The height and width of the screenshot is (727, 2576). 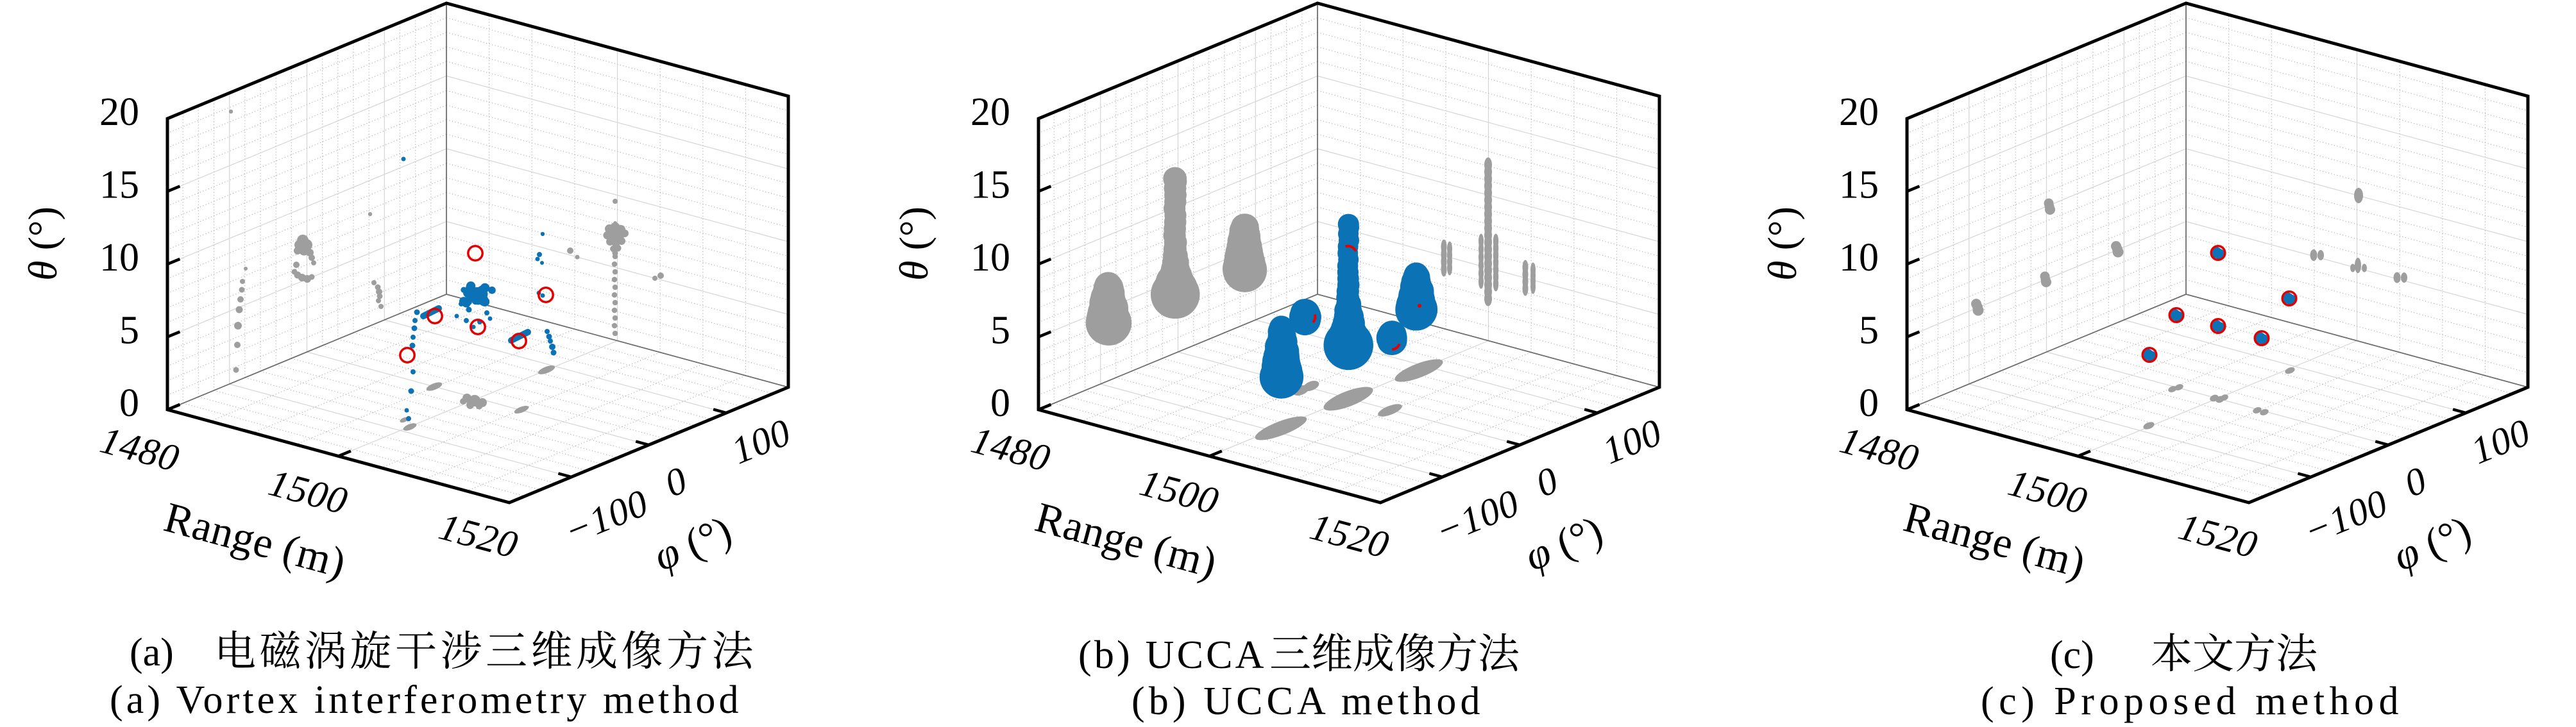 What do you see at coordinates (1307, 701) in the screenshot?
I see `svg-text: (b) UCCA method` at bounding box center [1307, 701].